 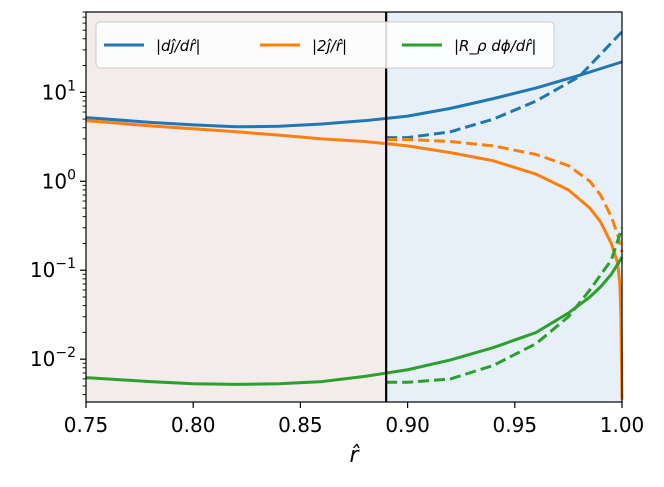 I want to click on y-tick-label: 10¹, so click(x=59, y=91).